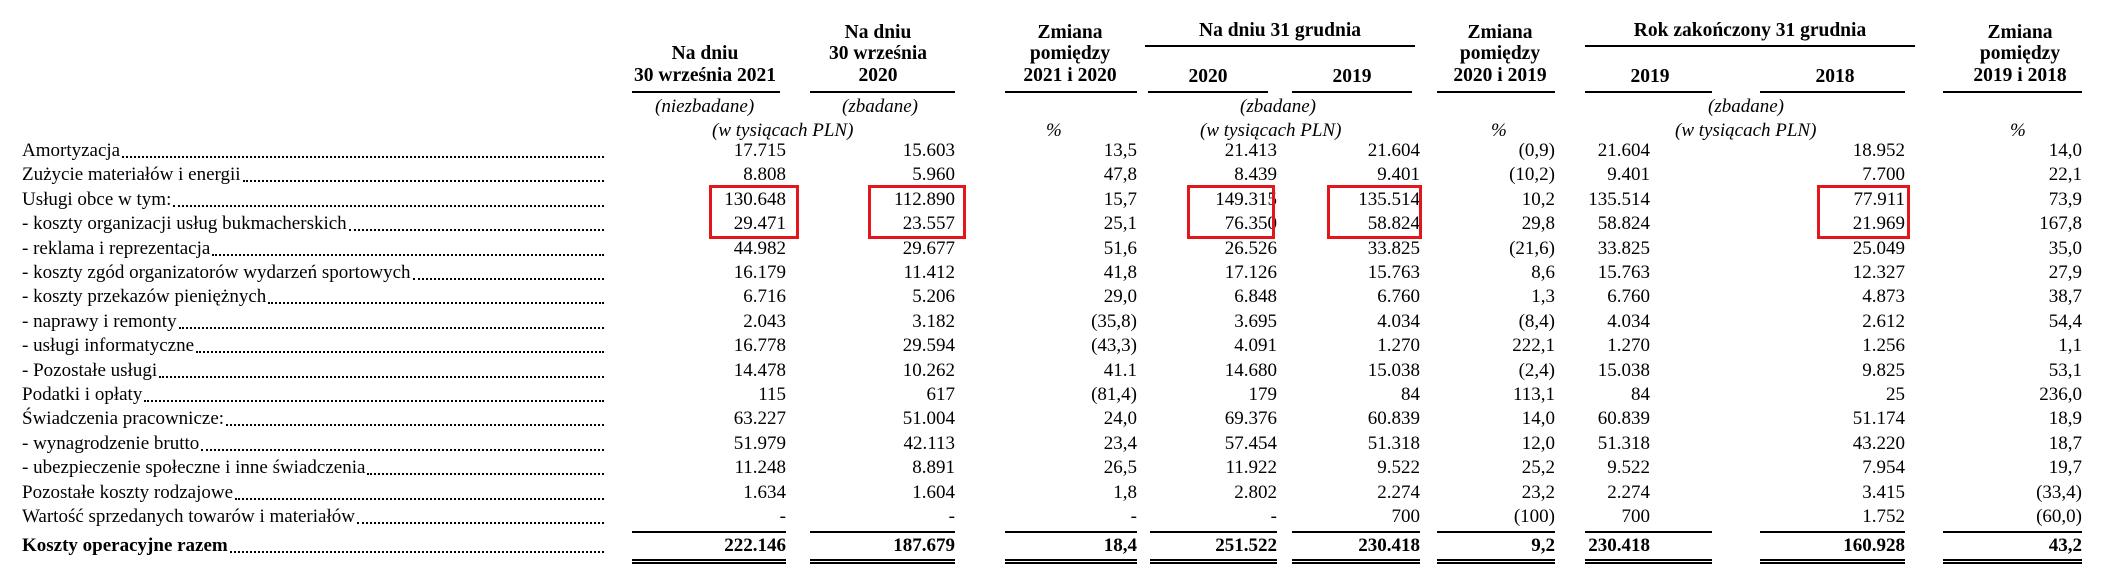  What do you see at coordinates (928, 248) in the screenshot?
I see `row-value: 29.677` at bounding box center [928, 248].